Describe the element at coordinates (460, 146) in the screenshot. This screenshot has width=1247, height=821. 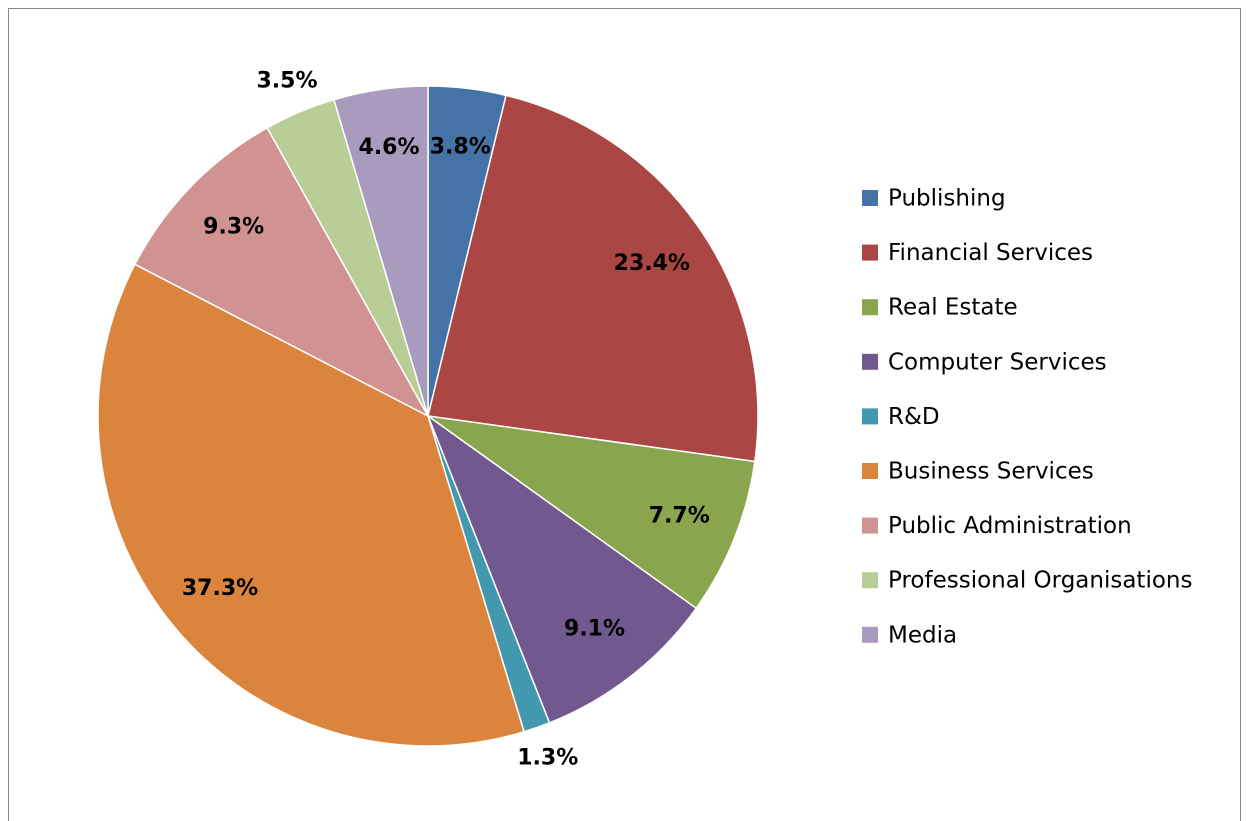
I see `data-label: 3.8%` at that location.